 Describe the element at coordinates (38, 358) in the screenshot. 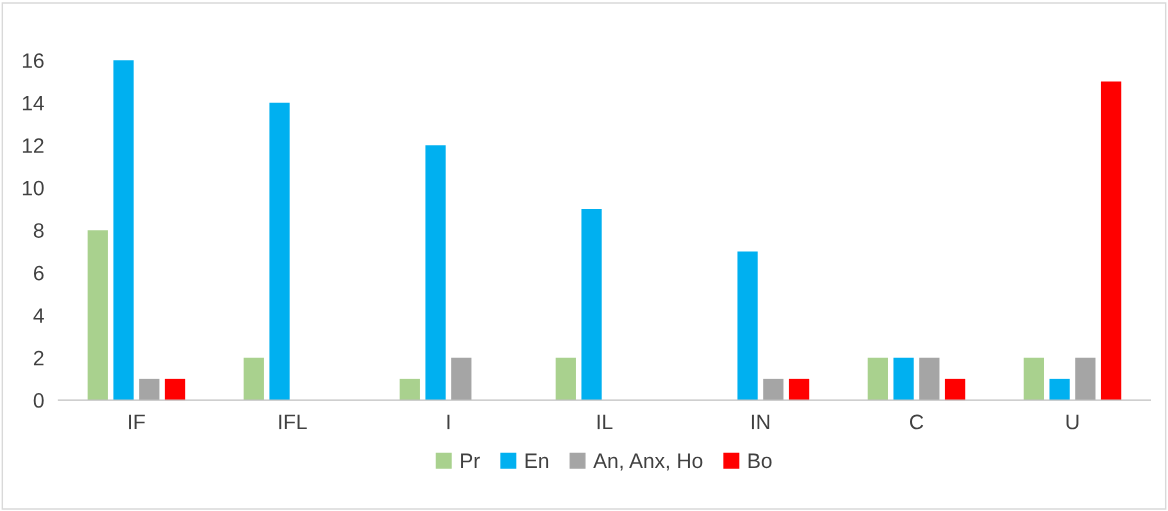

I see `y-tick-label: 2` at that location.